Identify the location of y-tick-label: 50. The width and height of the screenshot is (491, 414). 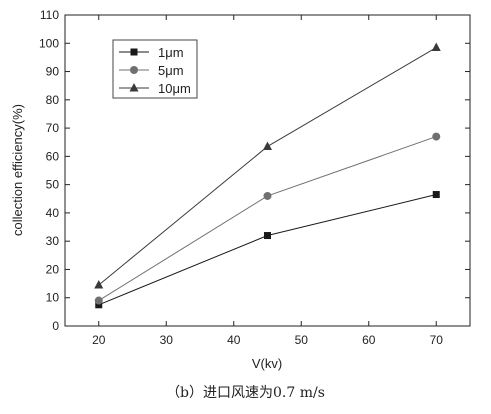
(53, 185).